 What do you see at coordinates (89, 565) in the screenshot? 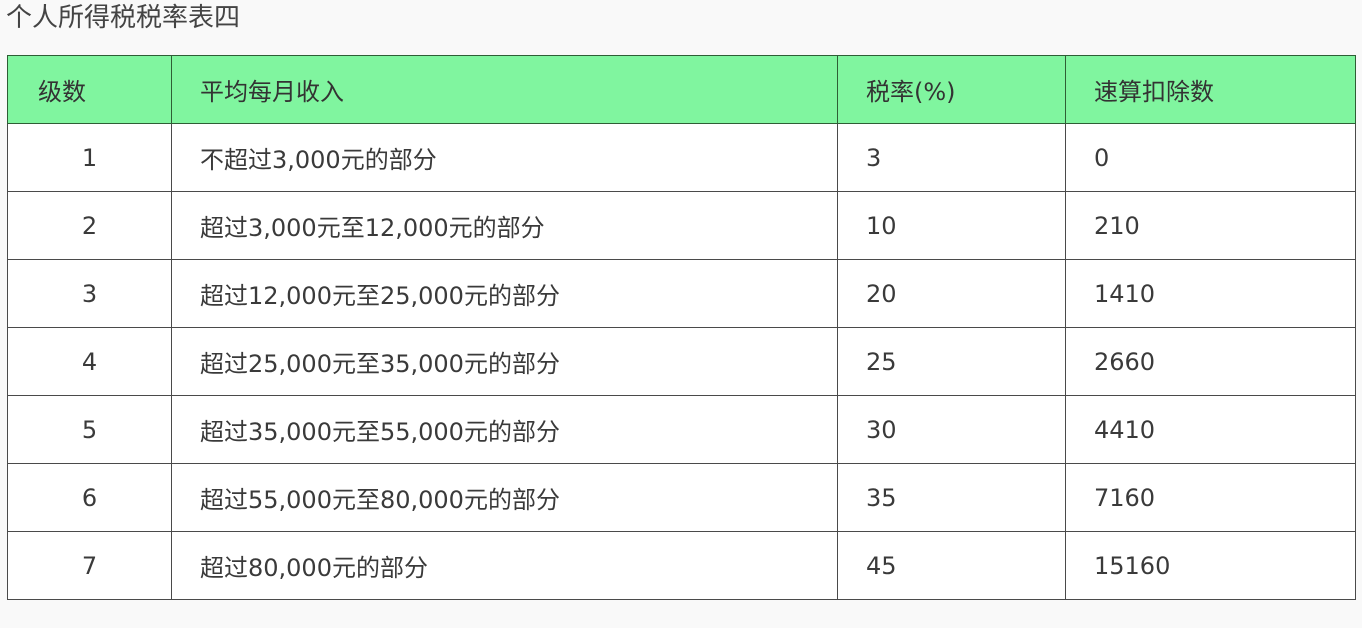
I see `level-cell: 7` at bounding box center [89, 565].